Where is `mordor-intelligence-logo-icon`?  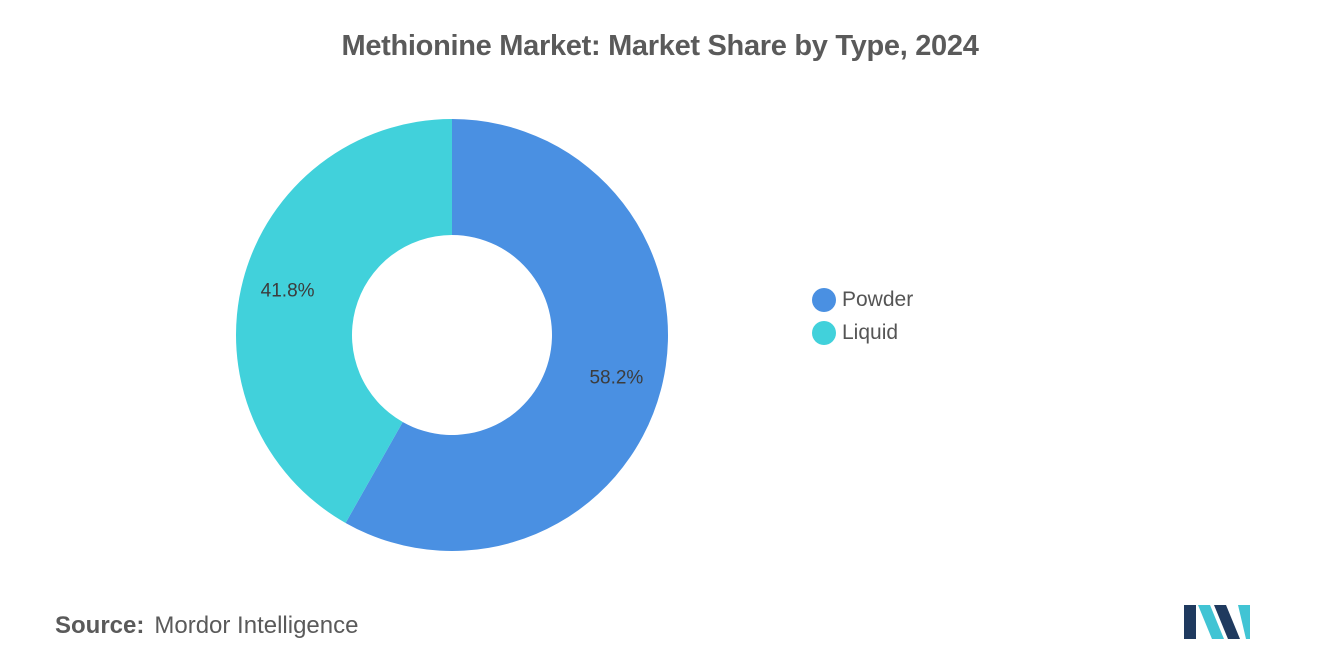
mordor-intelligence-logo-icon is located at coordinates (1217, 622).